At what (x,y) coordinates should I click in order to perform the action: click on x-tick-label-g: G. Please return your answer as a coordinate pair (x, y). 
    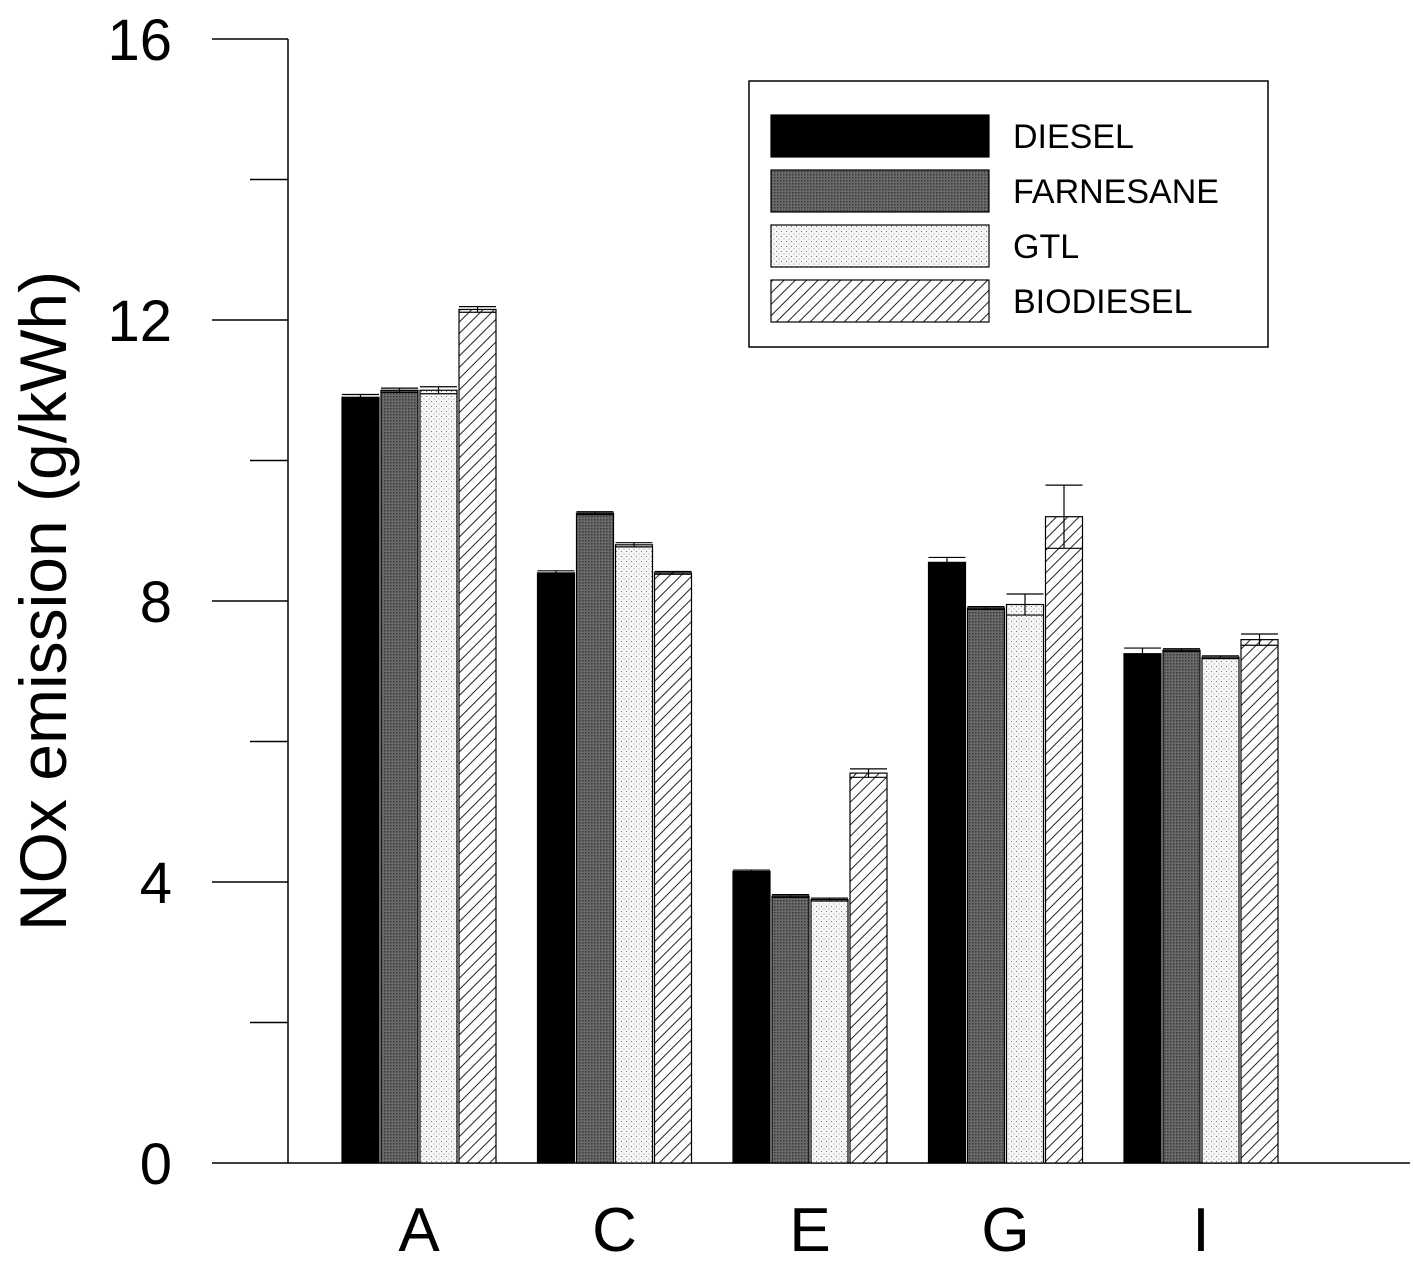
    Looking at the image, I should click on (1005, 1230).